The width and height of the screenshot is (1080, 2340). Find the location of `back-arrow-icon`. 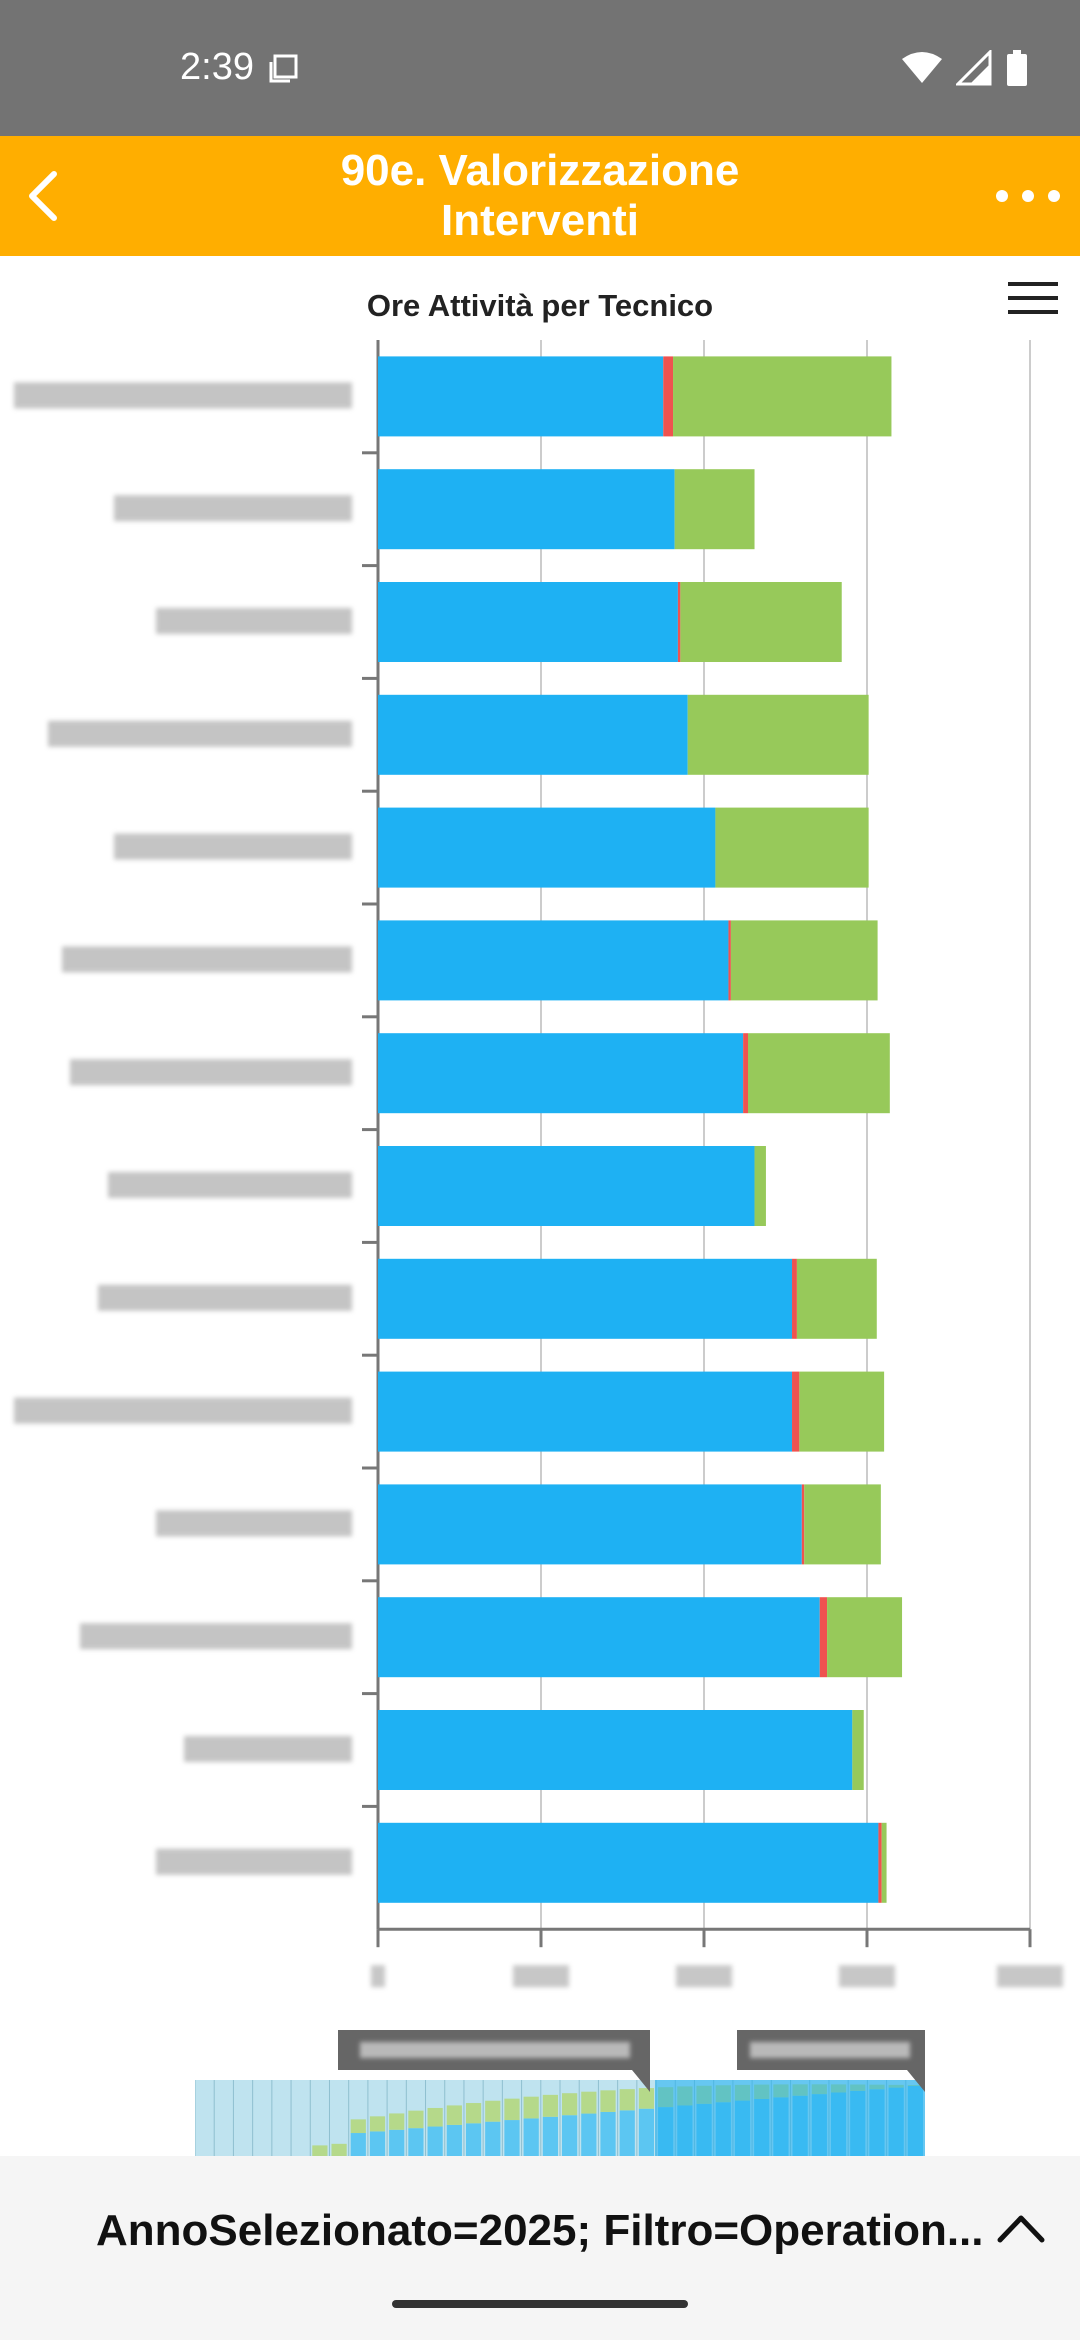

back-arrow-icon is located at coordinates (46, 196).